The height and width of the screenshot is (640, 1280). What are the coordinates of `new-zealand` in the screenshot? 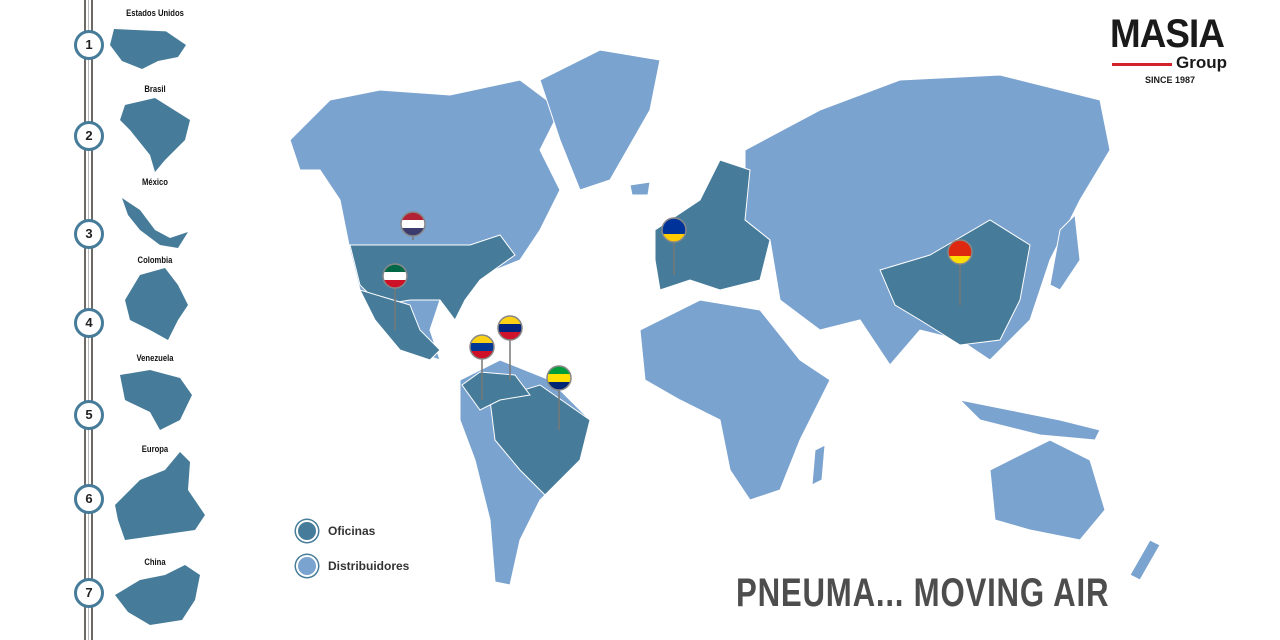 It's located at (1145, 560).